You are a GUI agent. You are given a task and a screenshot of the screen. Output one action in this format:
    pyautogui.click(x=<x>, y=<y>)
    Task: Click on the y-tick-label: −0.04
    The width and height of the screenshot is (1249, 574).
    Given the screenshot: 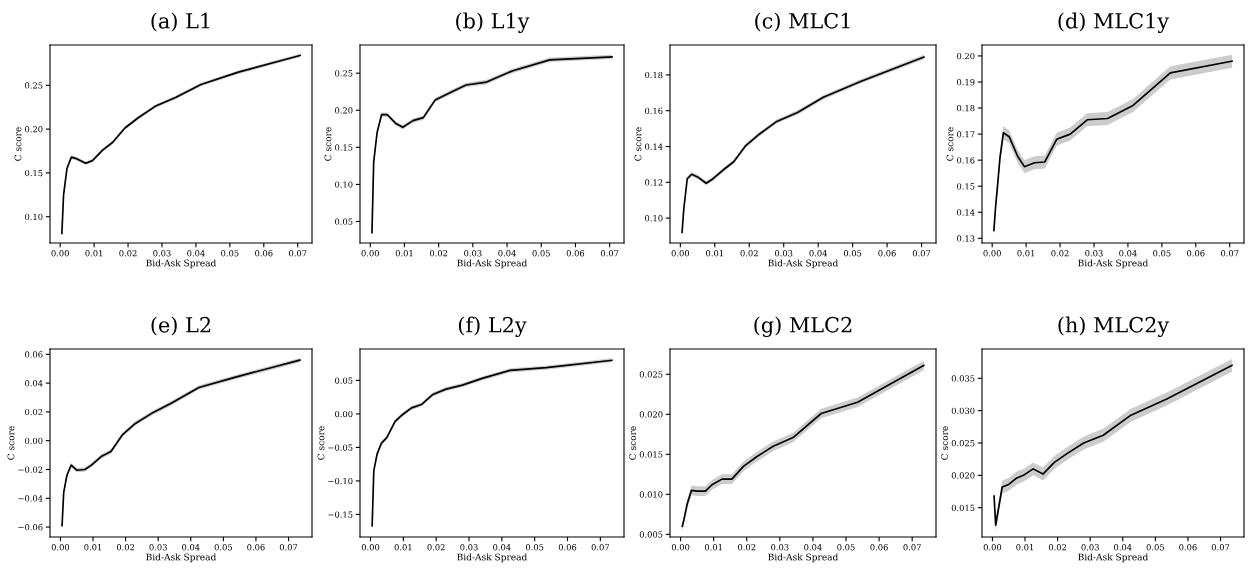 What is the action you would take?
    pyautogui.click(x=30, y=498)
    